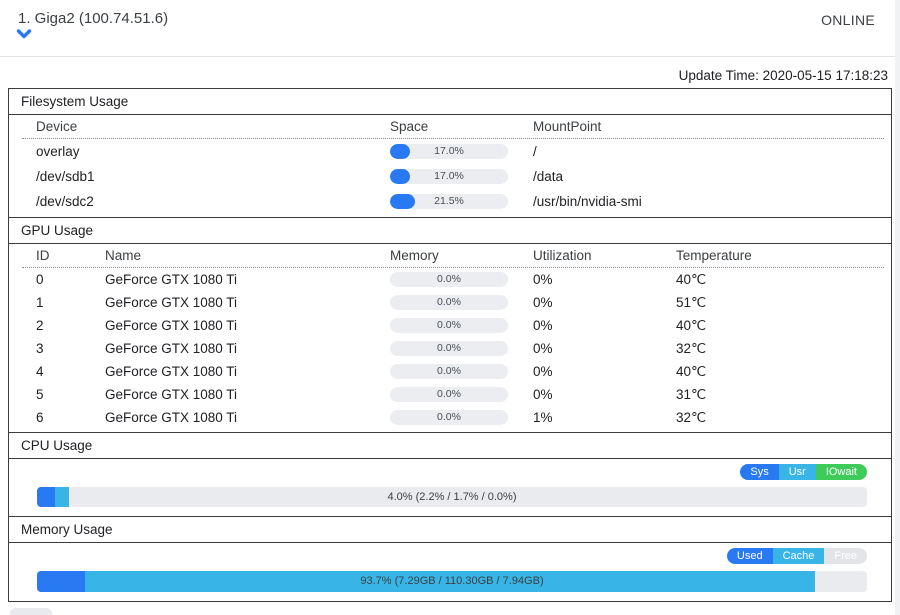  I want to click on section-title-cpu: CPU Usage, so click(450, 446).